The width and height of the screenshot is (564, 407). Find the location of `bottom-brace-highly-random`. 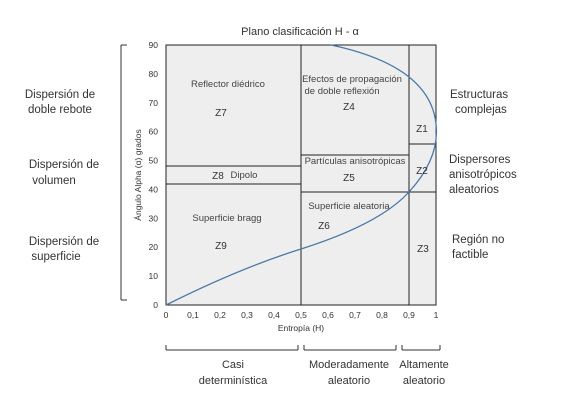

bottom-brace-highly-random is located at coordinates (421, 348).